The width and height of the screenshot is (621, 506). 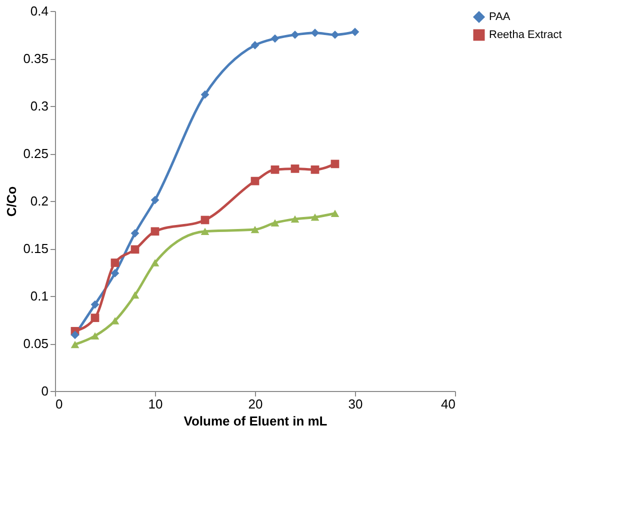 What do you see at coordinates (59, 404) in the screenshot?
I see `x-tick-label: 0` at bounding box center [59, 404].